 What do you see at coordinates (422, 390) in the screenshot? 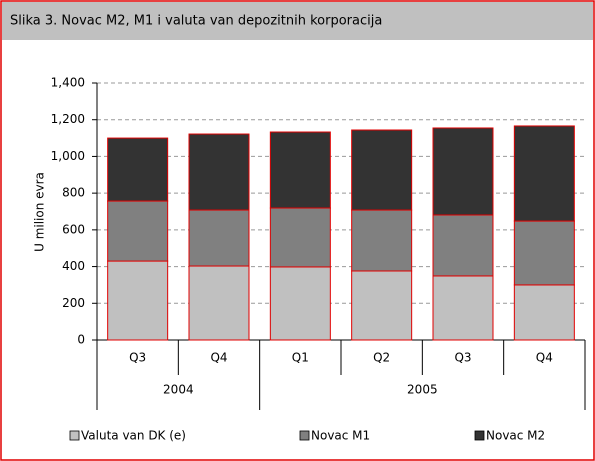
I see `group-label: 2005` at bounding box center [422, 390].